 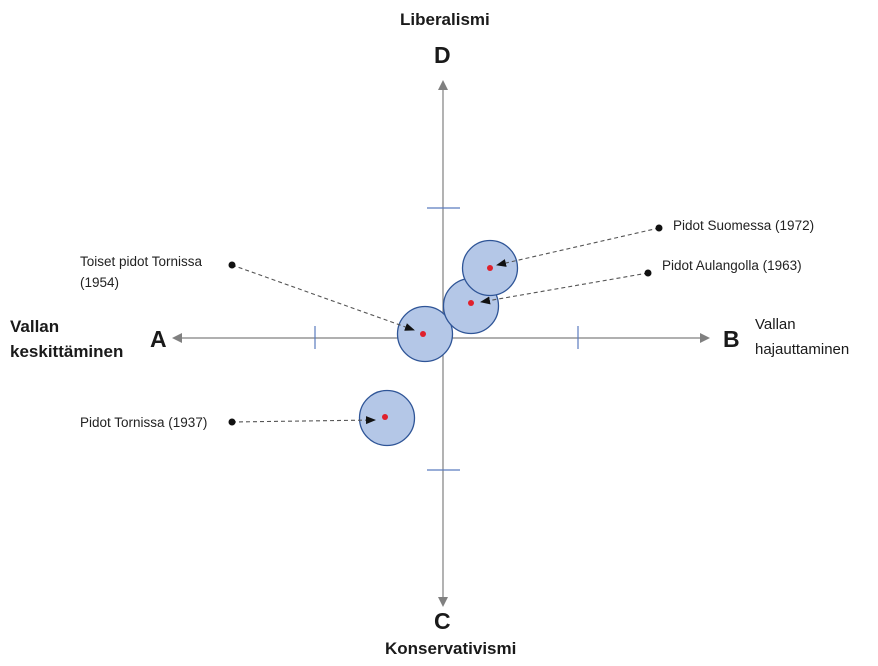 I want to click on annotation-tornissa-1937: Pidot Tornissa (1937), so click(x=144, y=422).